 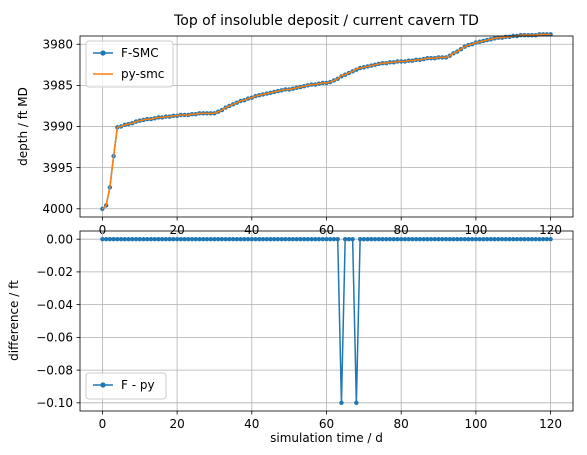 What do you see at coordinates (326, 230) in the screenshot?
I see `top-xtick-label: 60` at bounding box center [326, 230].